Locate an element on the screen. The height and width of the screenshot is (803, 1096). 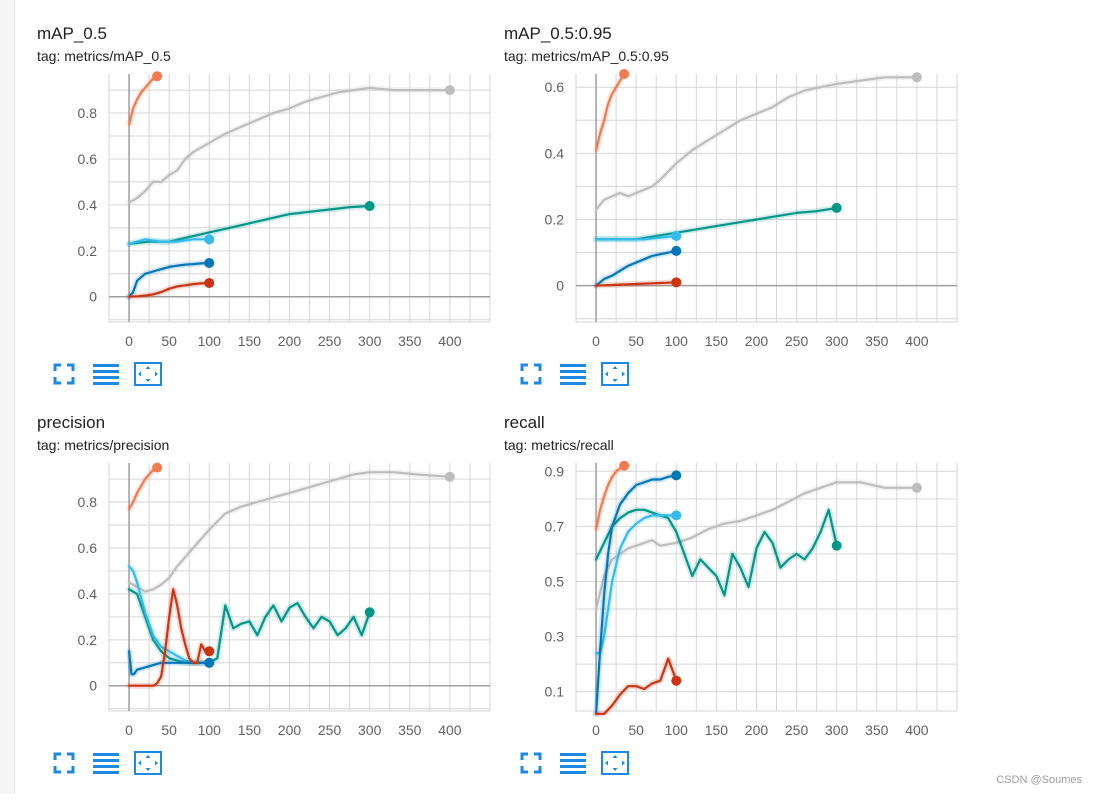
chart-tag: tag: metrics/precision is located at coordinates (103, 445).